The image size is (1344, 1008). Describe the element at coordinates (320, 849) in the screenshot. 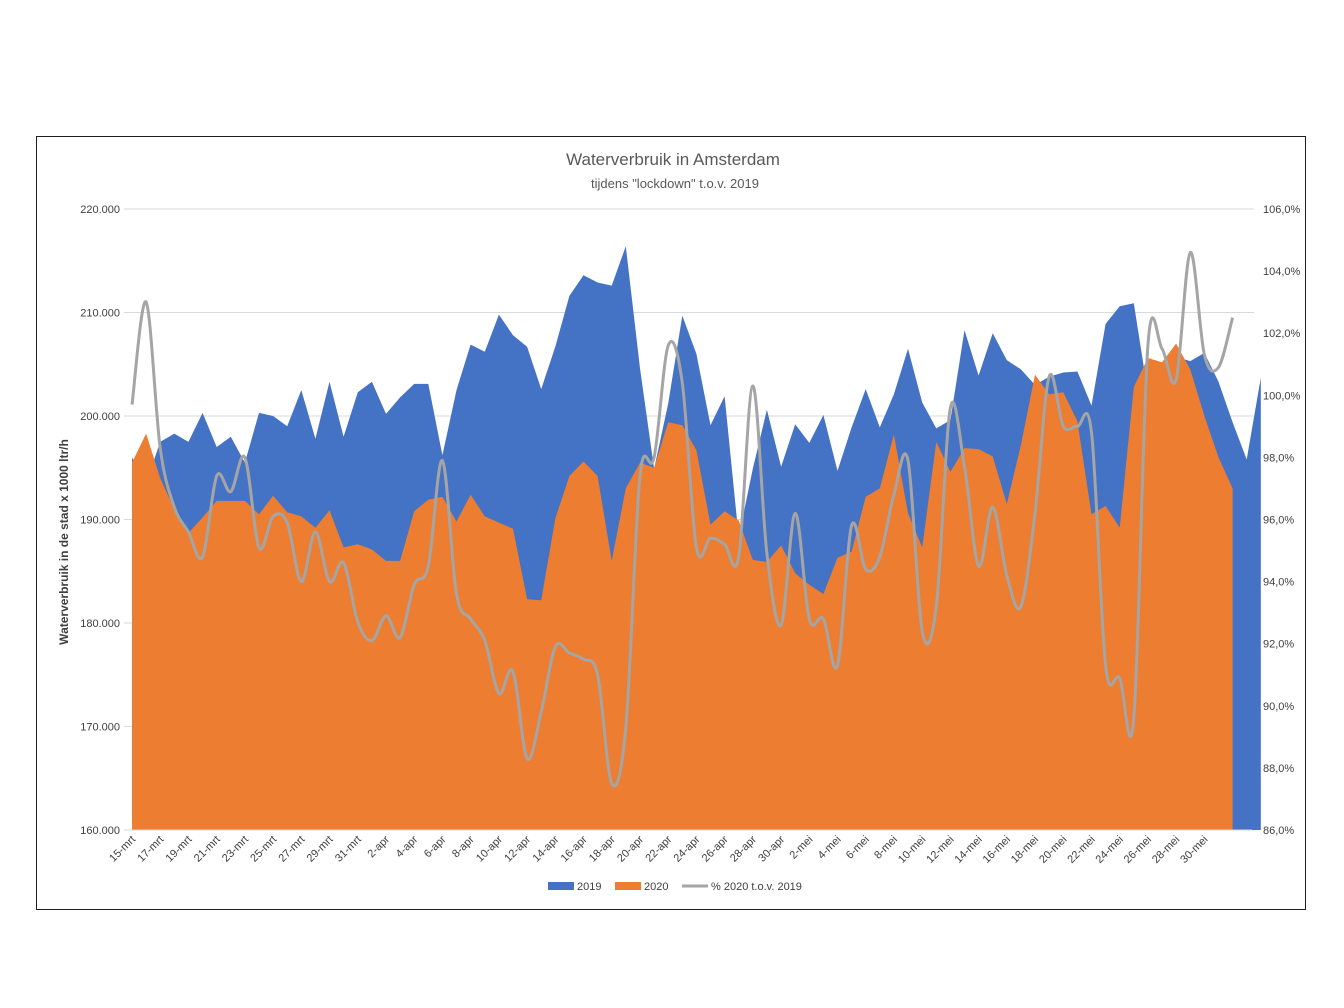

I see `x-tick-label: 29-mrt` at that location.